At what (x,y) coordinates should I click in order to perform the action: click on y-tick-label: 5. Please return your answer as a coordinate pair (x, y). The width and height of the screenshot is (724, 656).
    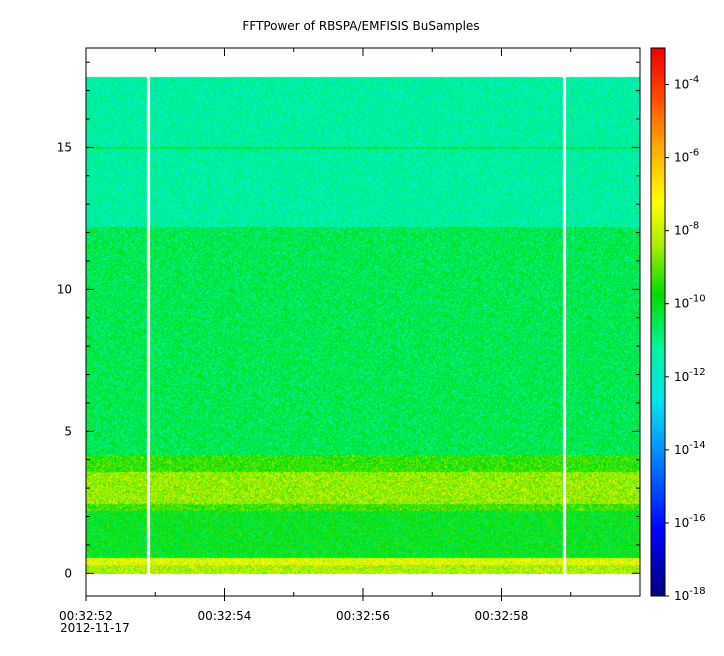
    Looking at the image, I should click on (68, 431).